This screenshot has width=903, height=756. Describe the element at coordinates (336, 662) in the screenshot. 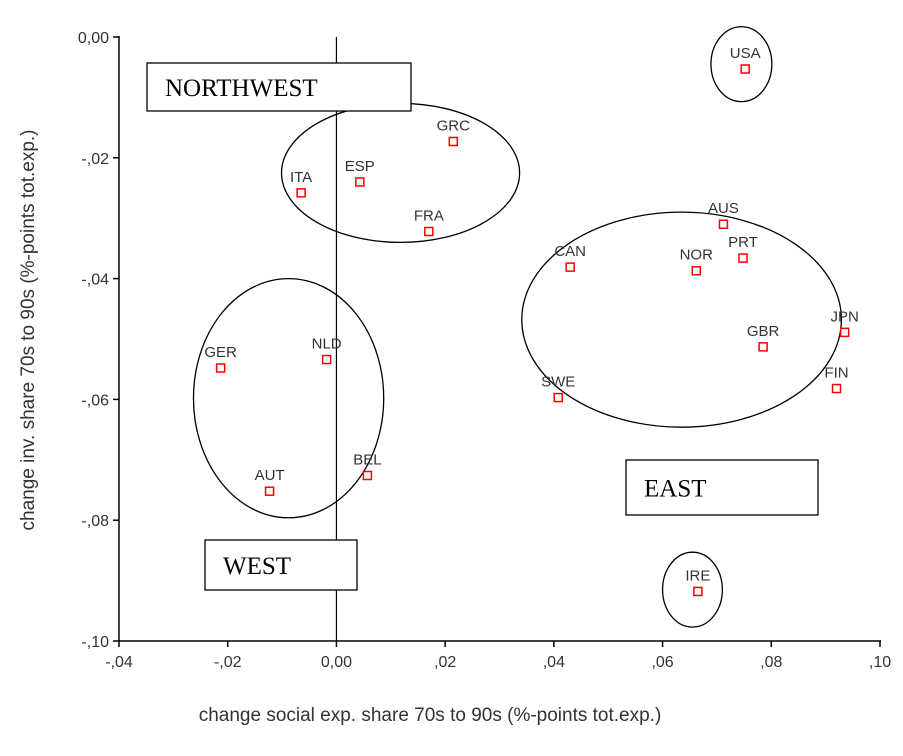

I see `x-tick-label: 0,00` at that location.